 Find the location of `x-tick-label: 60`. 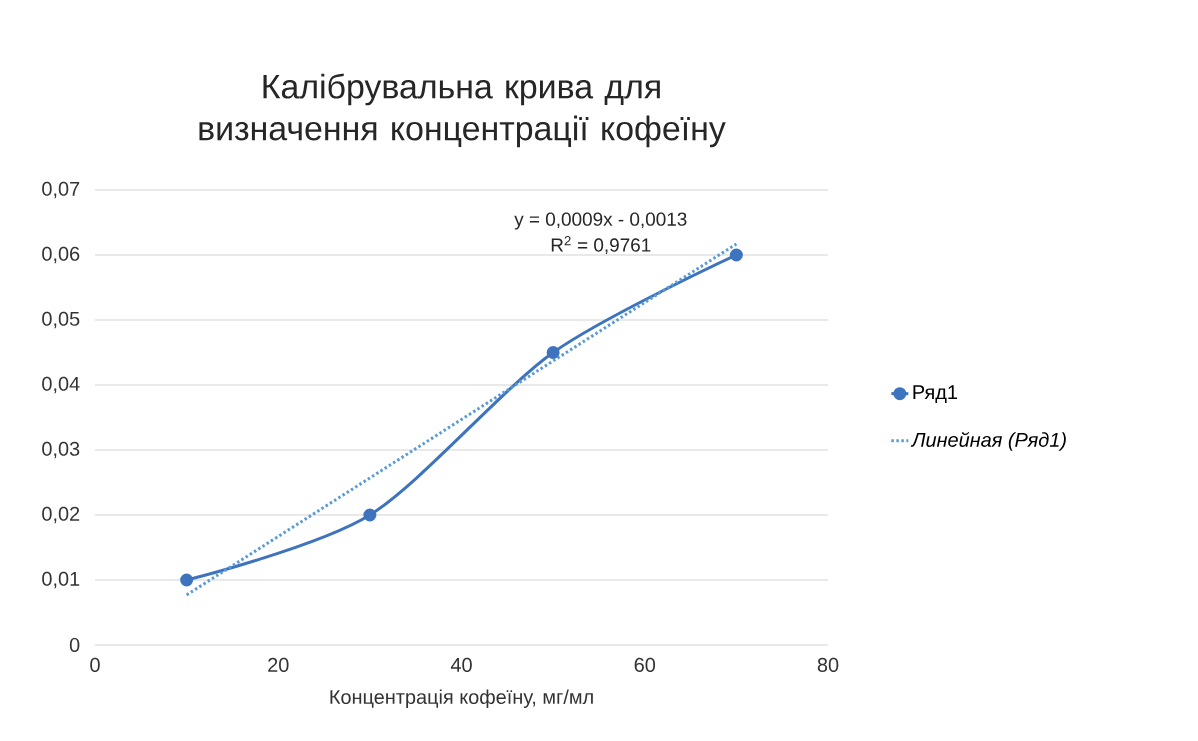

x-tick-label: 60 is located at coordinates (645, 664).